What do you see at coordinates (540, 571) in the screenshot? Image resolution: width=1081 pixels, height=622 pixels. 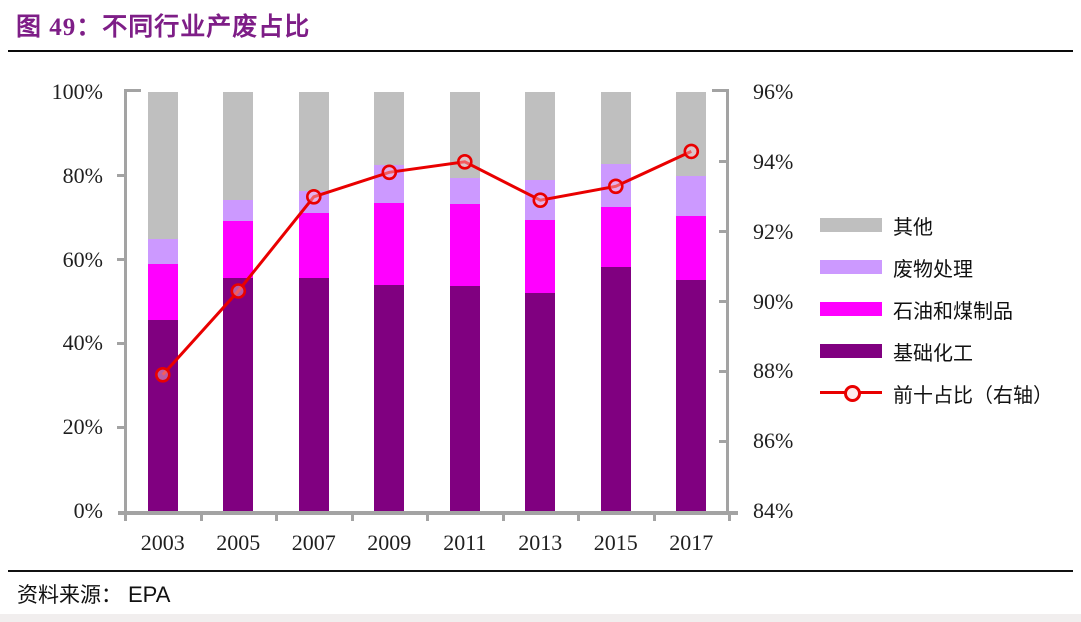 I see `source-divider` at bounding box center [540, 571].